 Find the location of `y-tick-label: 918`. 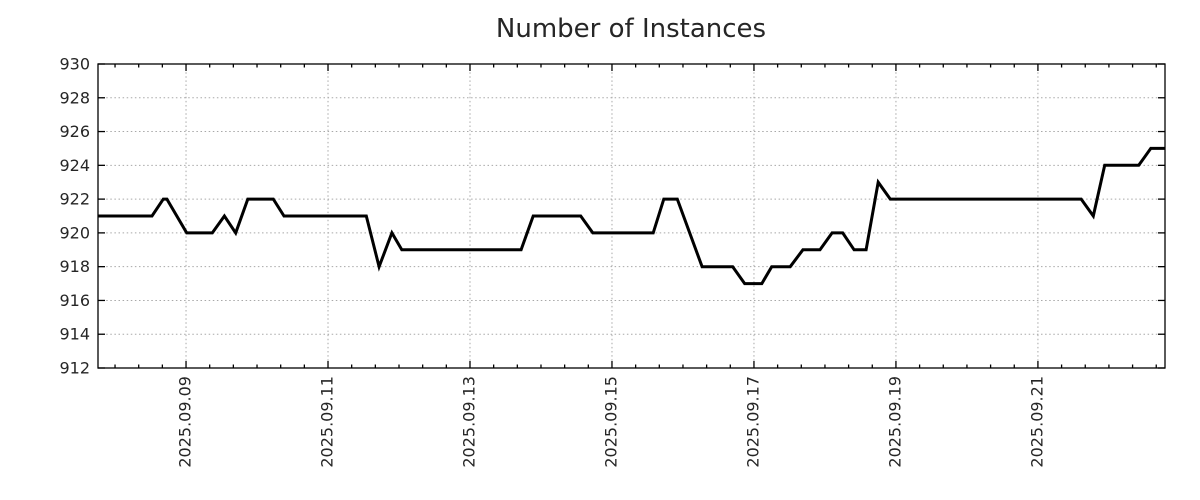

y-tick-label: 918 is located at coordinates (74, 266).